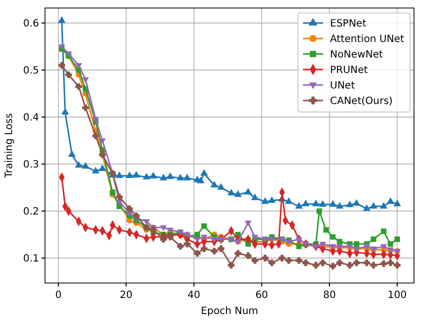  Describe the element at coordinates (58, 295) in the screenshot. I see `x-tick-label: 0` at that location.